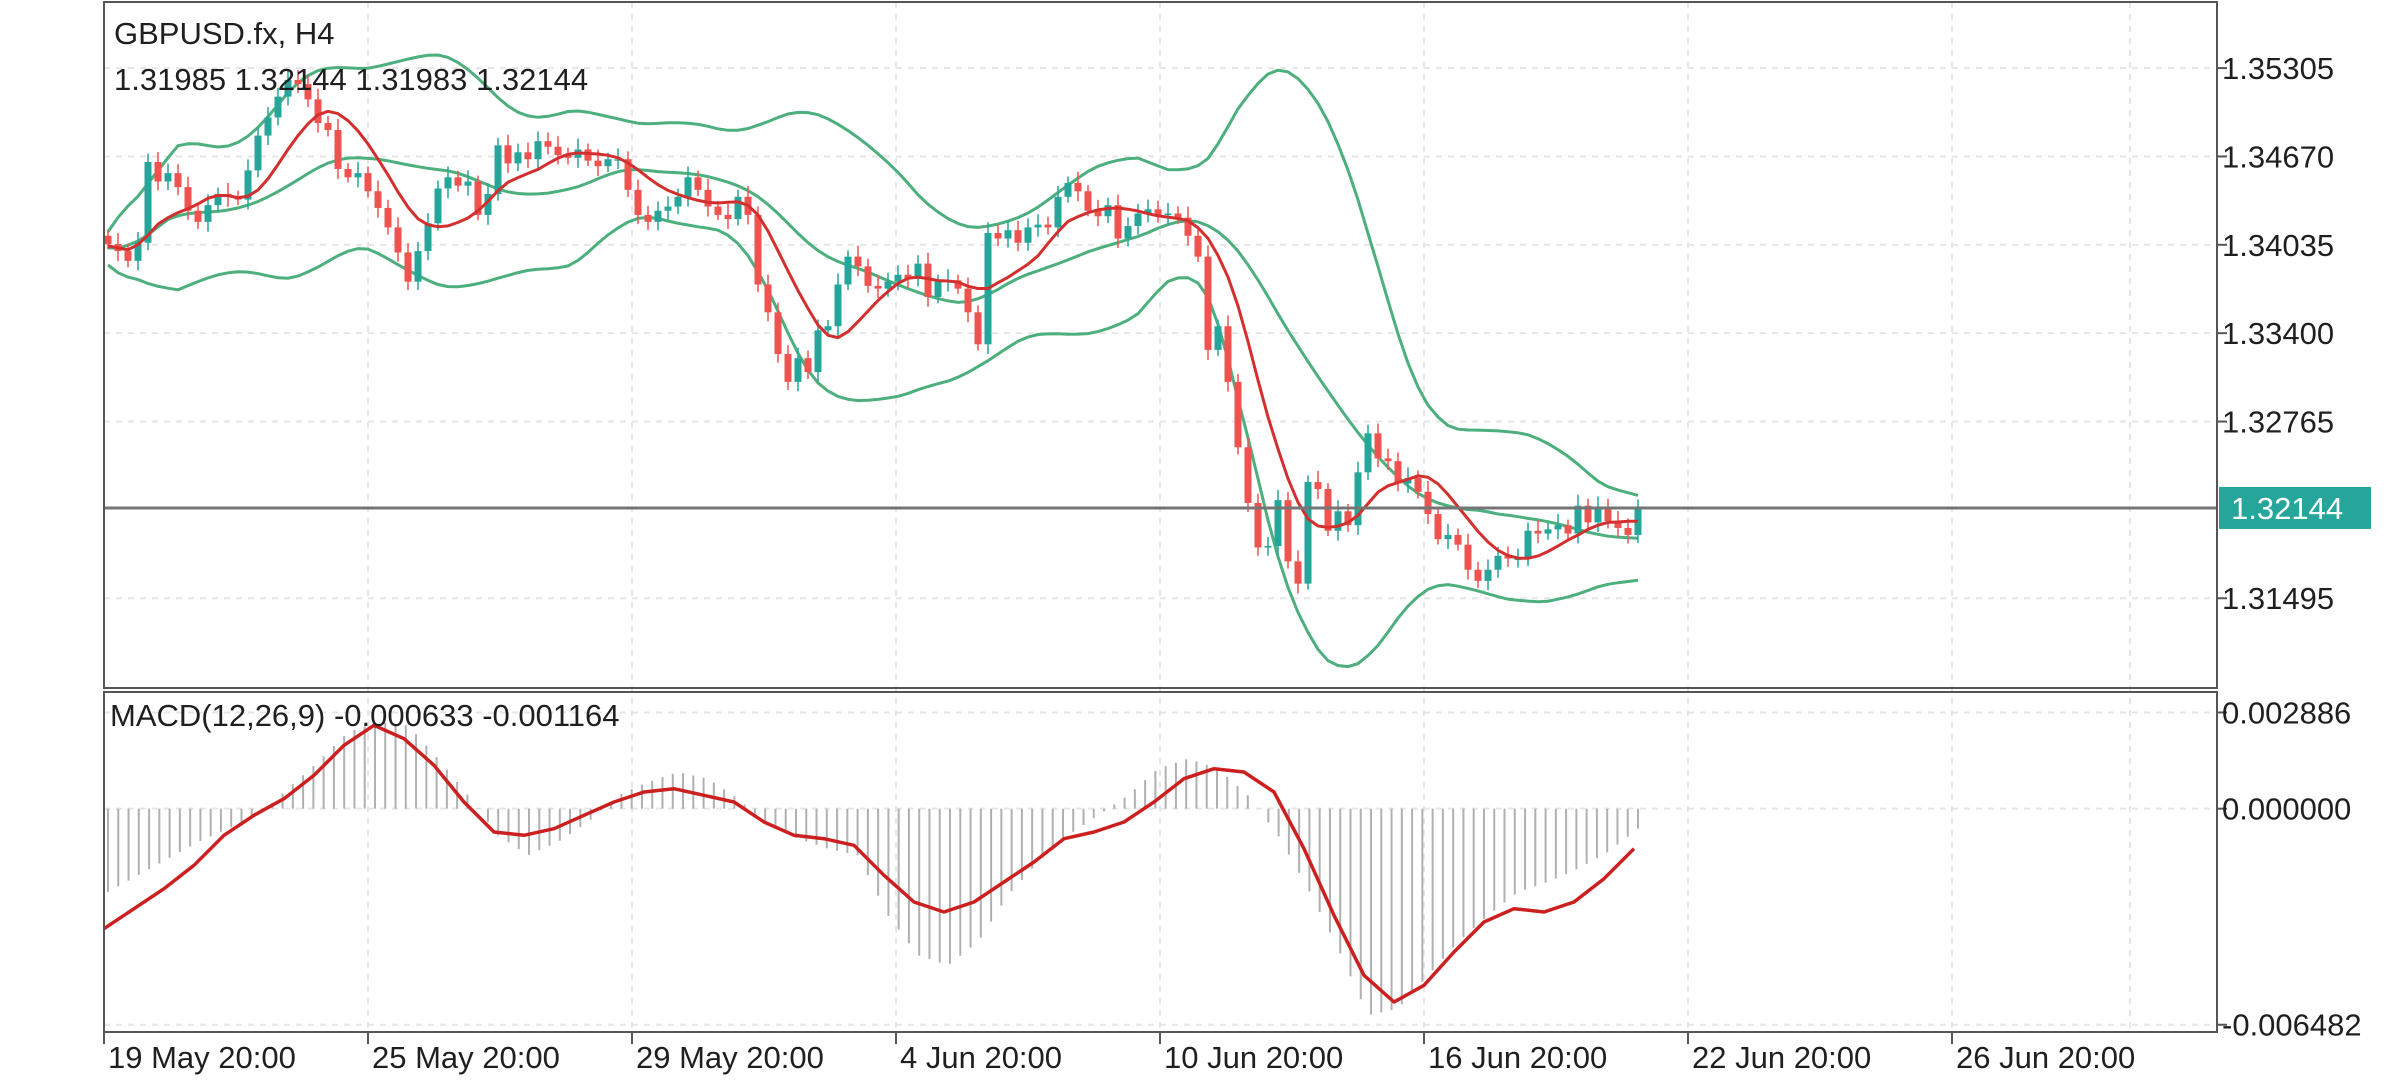 The width and height of the screenshot is (2392, 1085). I want to click on time-axis-tick-label: 22 Jun 20:00, so click(1781, 1057).